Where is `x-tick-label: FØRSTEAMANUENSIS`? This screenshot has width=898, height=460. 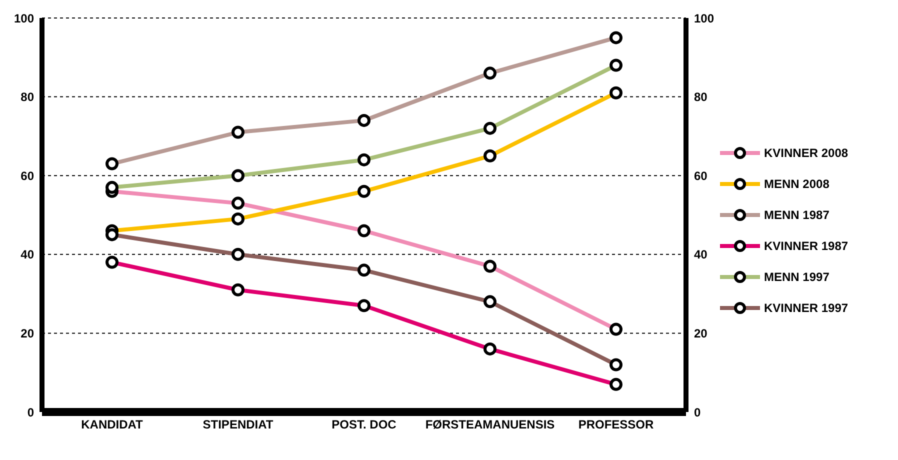
x-tick-label: FØRSTEAMANUENSIS is located at coordinates (490, 425).